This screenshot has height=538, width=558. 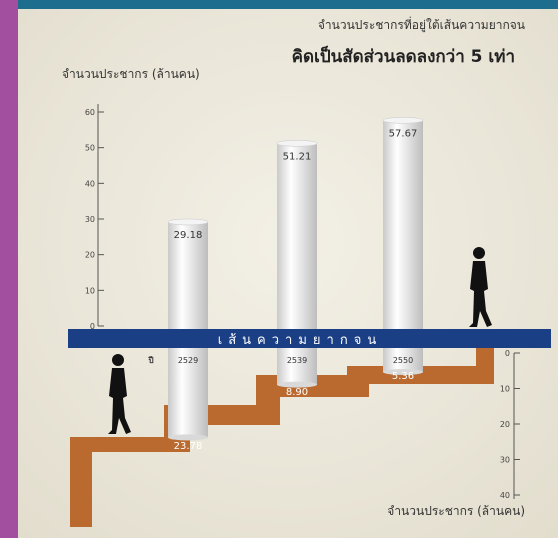 What do you see at coordinates (90, 290) in the screenshot?
I see `upper-tick-label: 10` at bounding box center [90, 290].